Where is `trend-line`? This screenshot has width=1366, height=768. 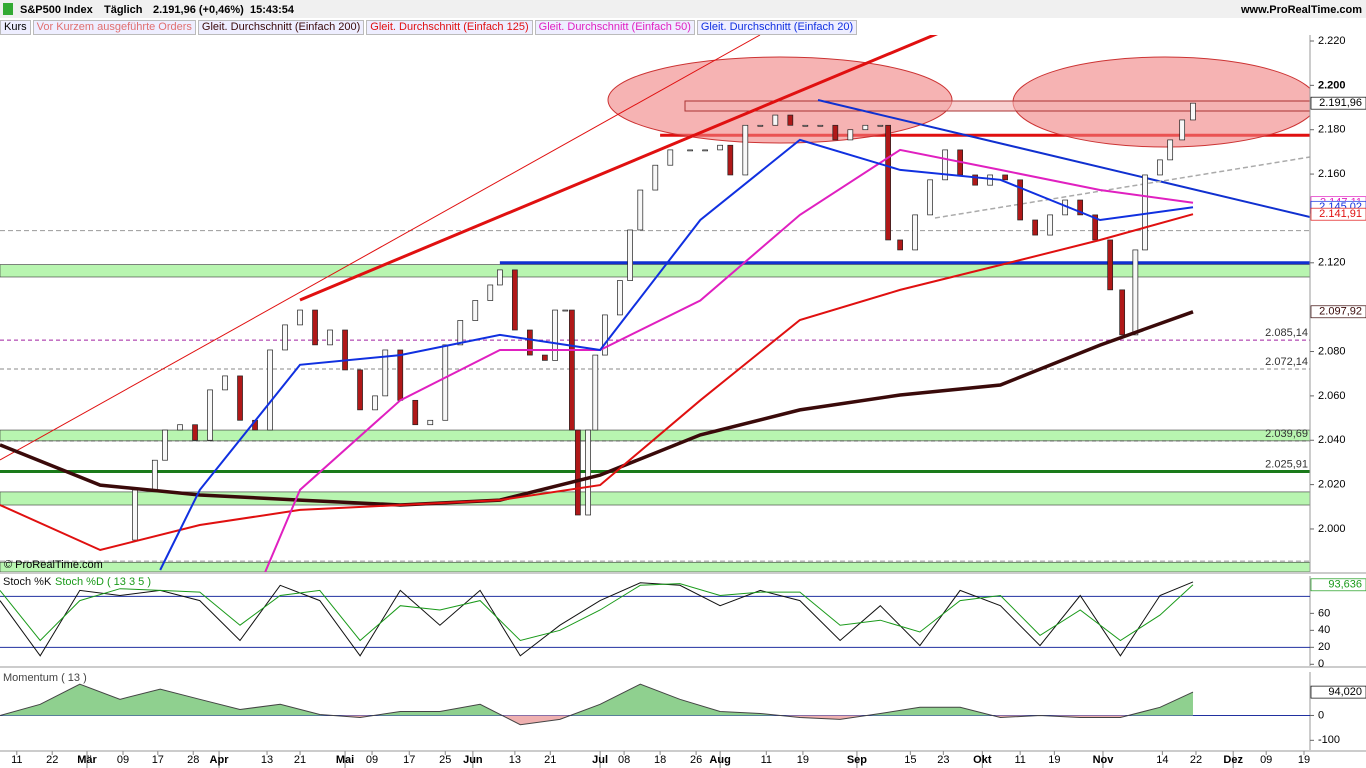
trend-line is located at coordinates (1122, 187).